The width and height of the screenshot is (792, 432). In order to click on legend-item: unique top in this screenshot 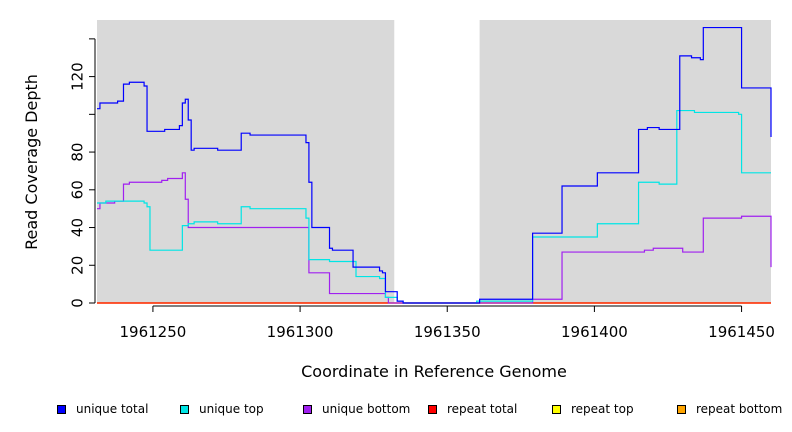, I will do `click(222, 409)`.